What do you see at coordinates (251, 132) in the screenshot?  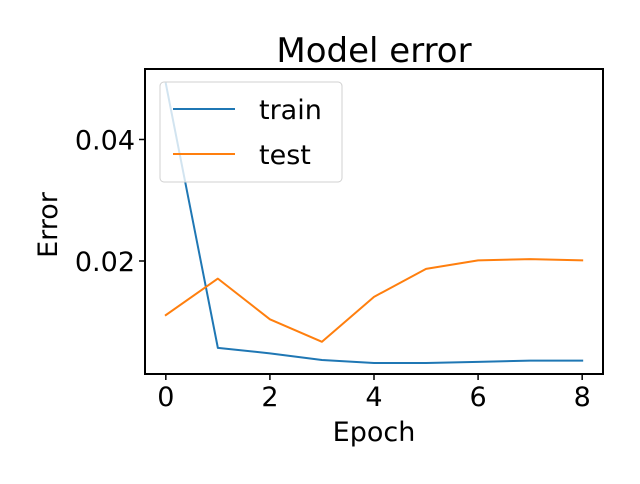 I see `legend: train test` at bounding box center [251, 132].